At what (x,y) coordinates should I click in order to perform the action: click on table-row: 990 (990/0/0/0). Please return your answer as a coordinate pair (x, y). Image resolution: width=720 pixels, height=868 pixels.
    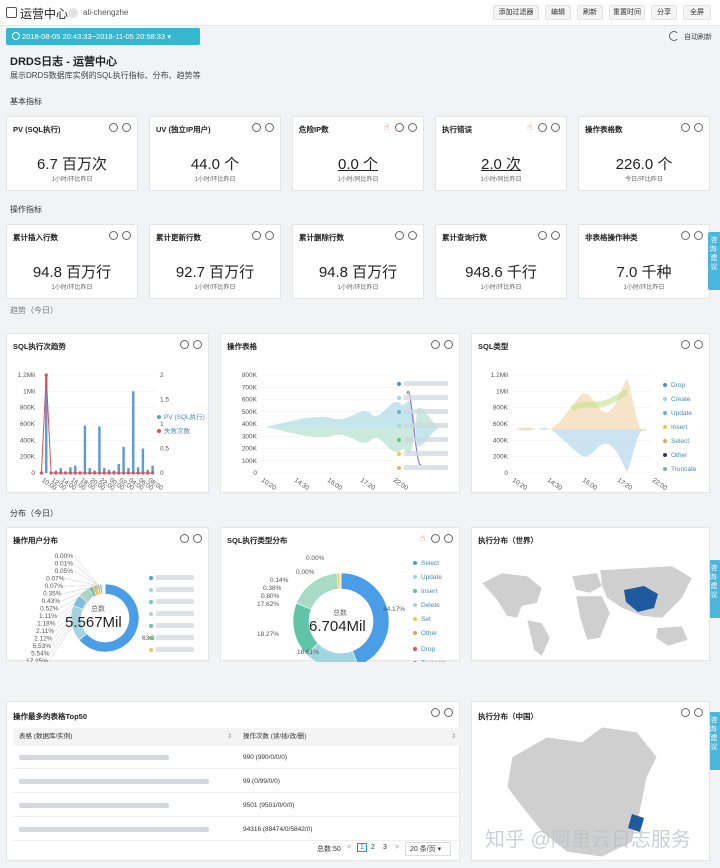
    Looking at the image, I should click on (238, 757).